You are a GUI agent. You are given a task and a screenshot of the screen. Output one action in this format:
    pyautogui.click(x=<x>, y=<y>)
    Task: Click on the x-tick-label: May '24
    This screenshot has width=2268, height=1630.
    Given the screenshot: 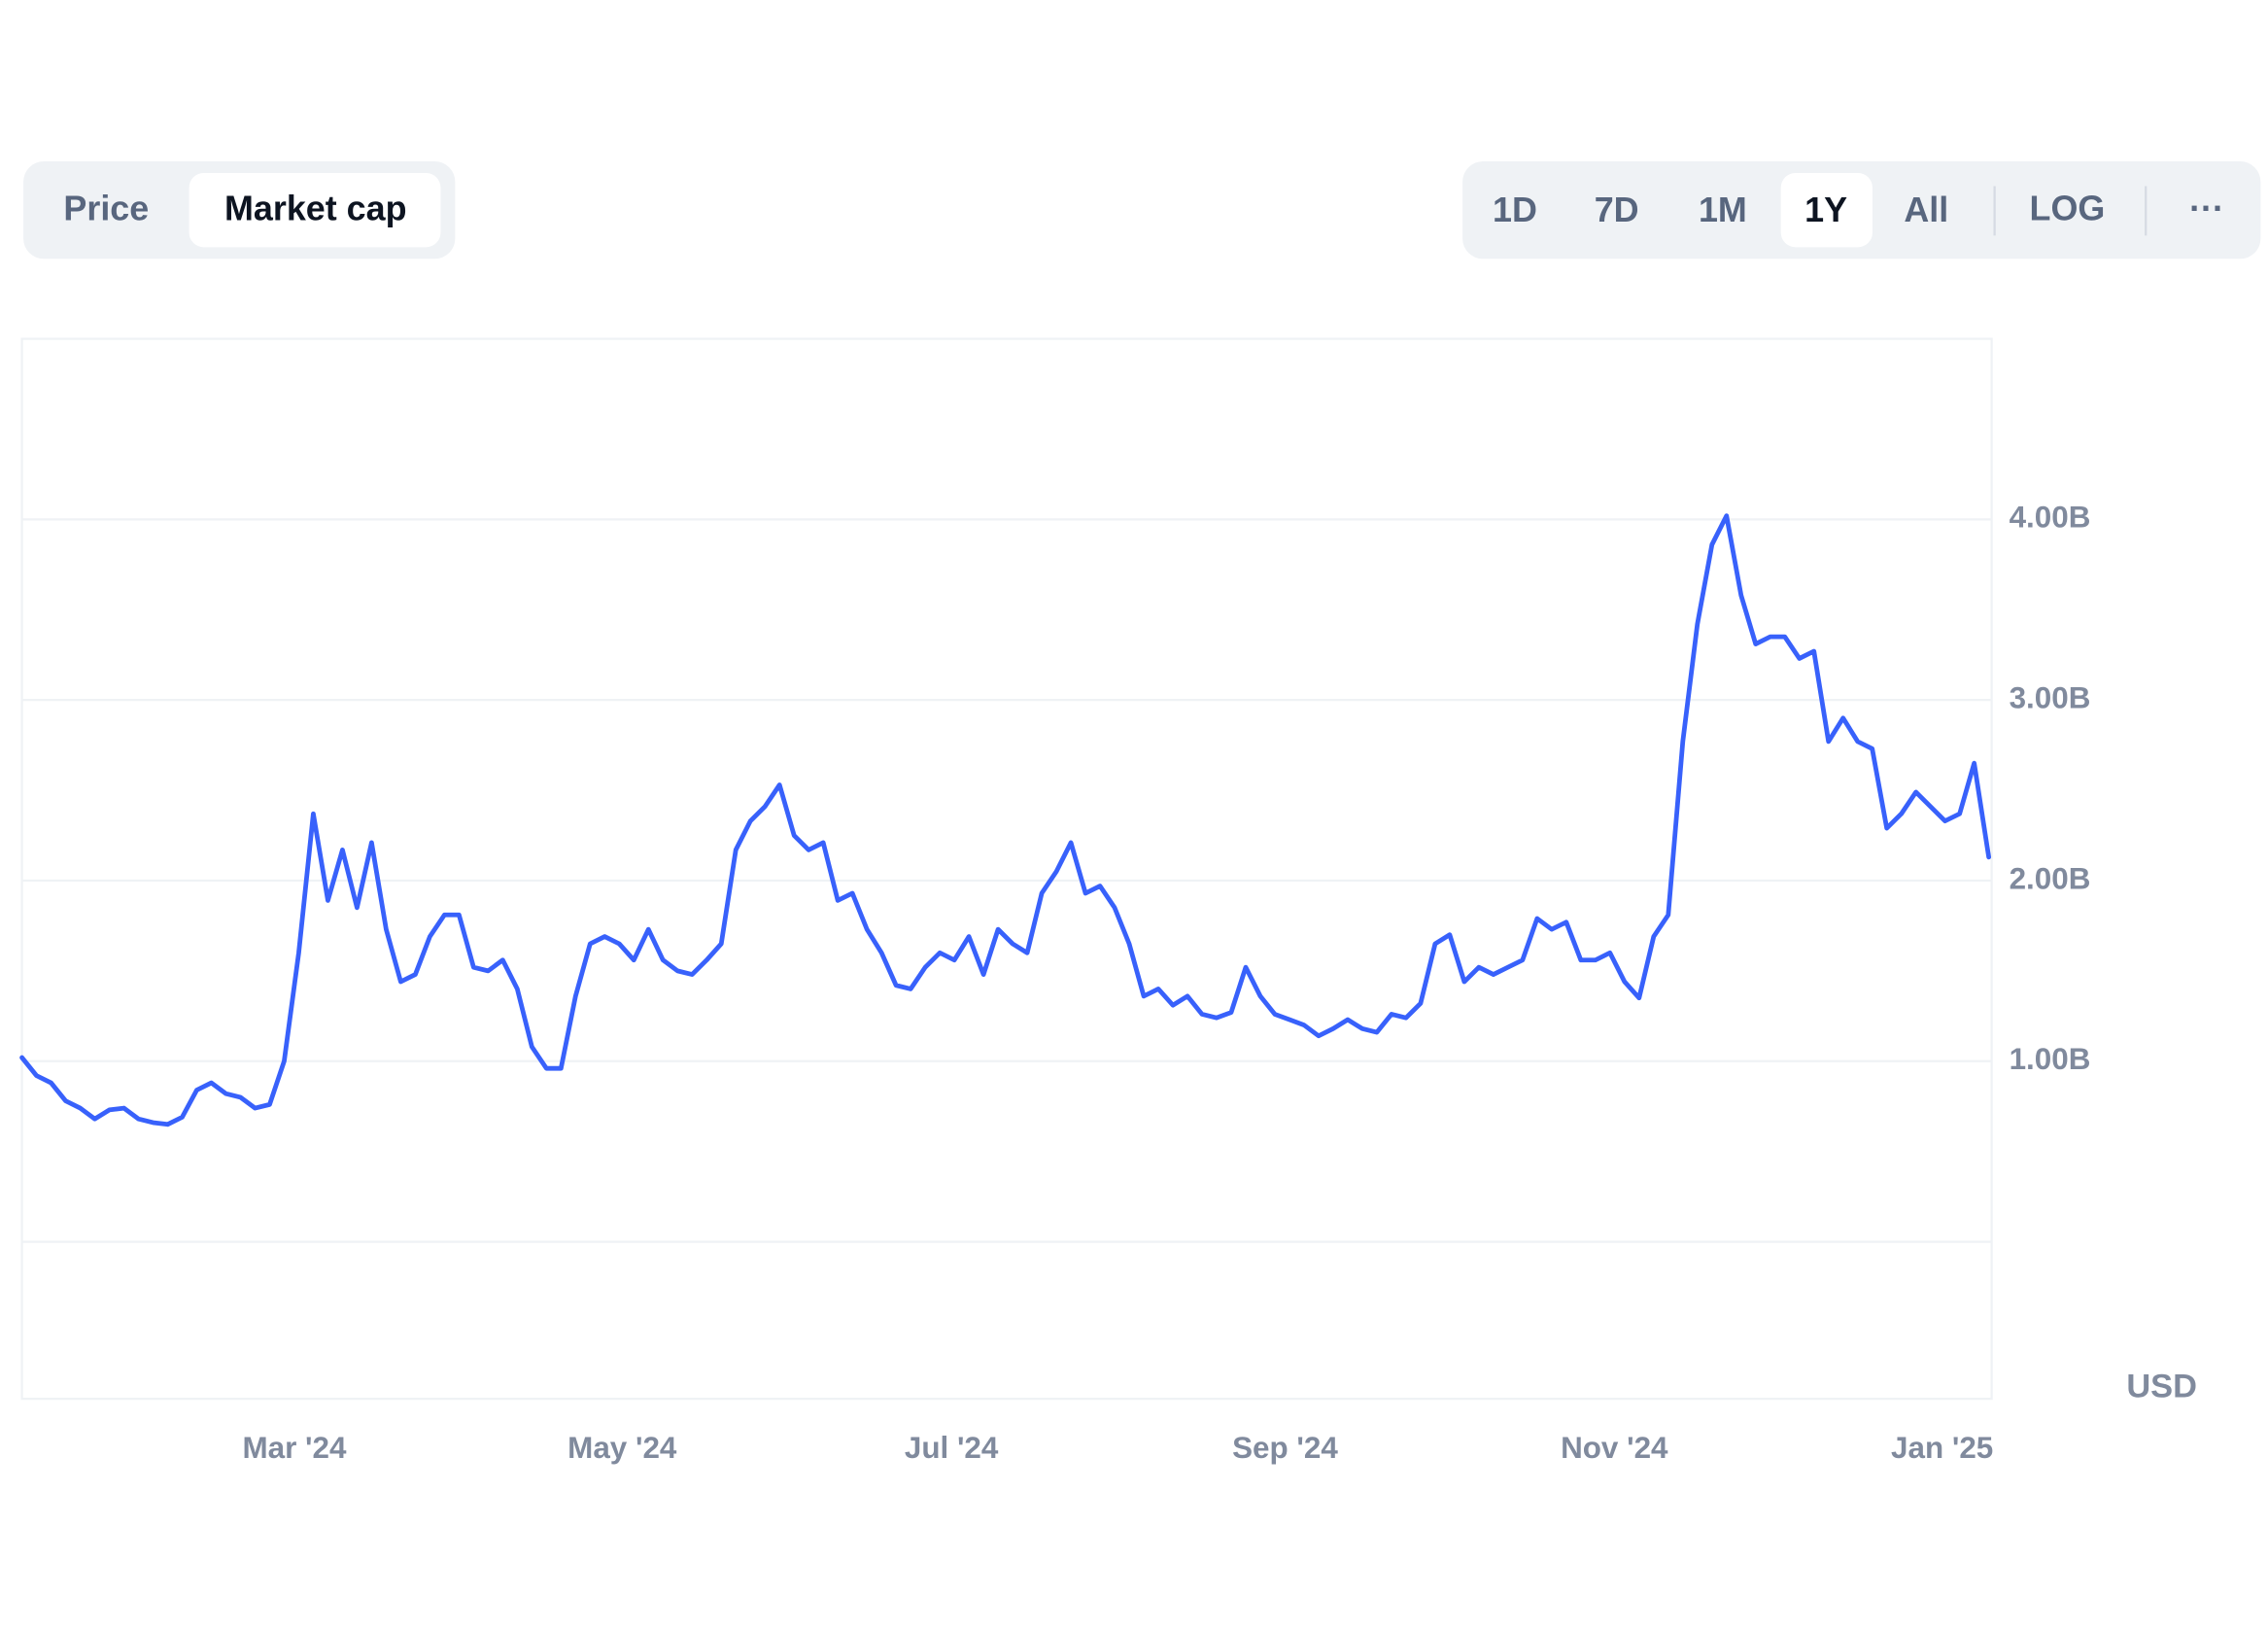 What is the action you would take?
    pyautogui.click(x=622, y=1448)
    